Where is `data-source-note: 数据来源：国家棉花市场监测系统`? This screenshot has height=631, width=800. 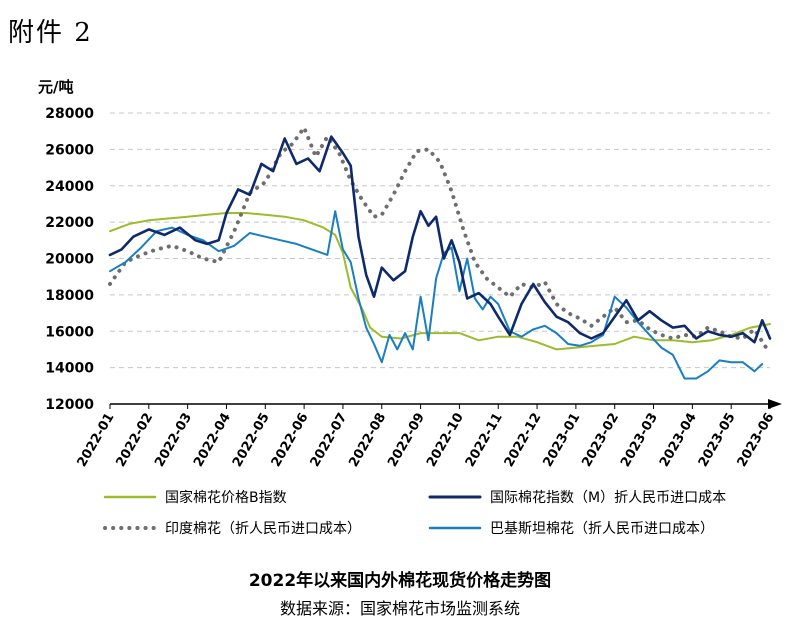
data-source-note: 数据来源：国家棉花市场监测系统 is located at coordinates (399, 608).